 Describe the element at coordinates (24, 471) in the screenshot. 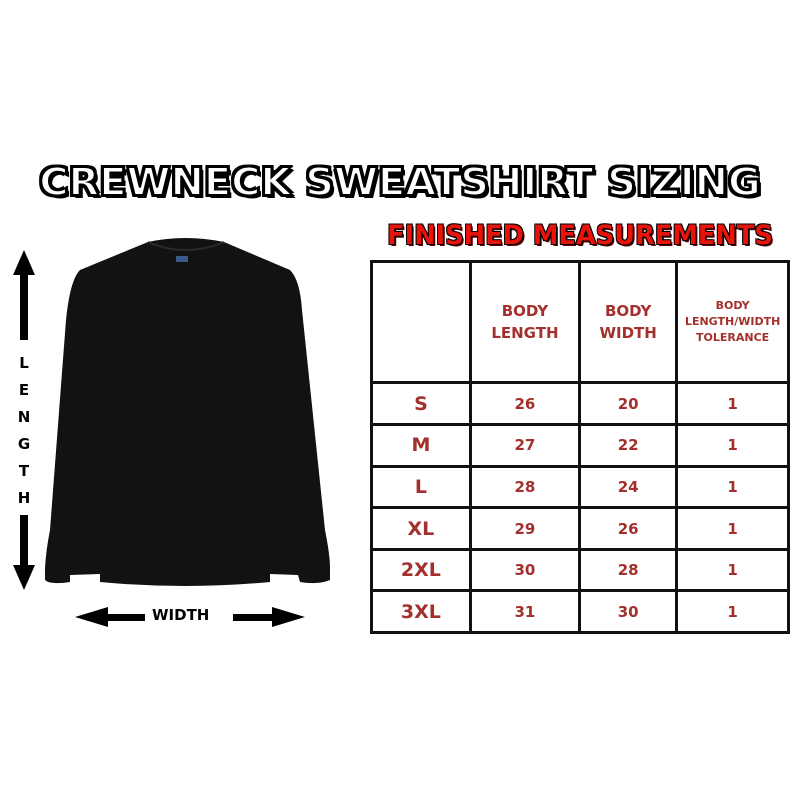

I see `length-letter: T` at that location.